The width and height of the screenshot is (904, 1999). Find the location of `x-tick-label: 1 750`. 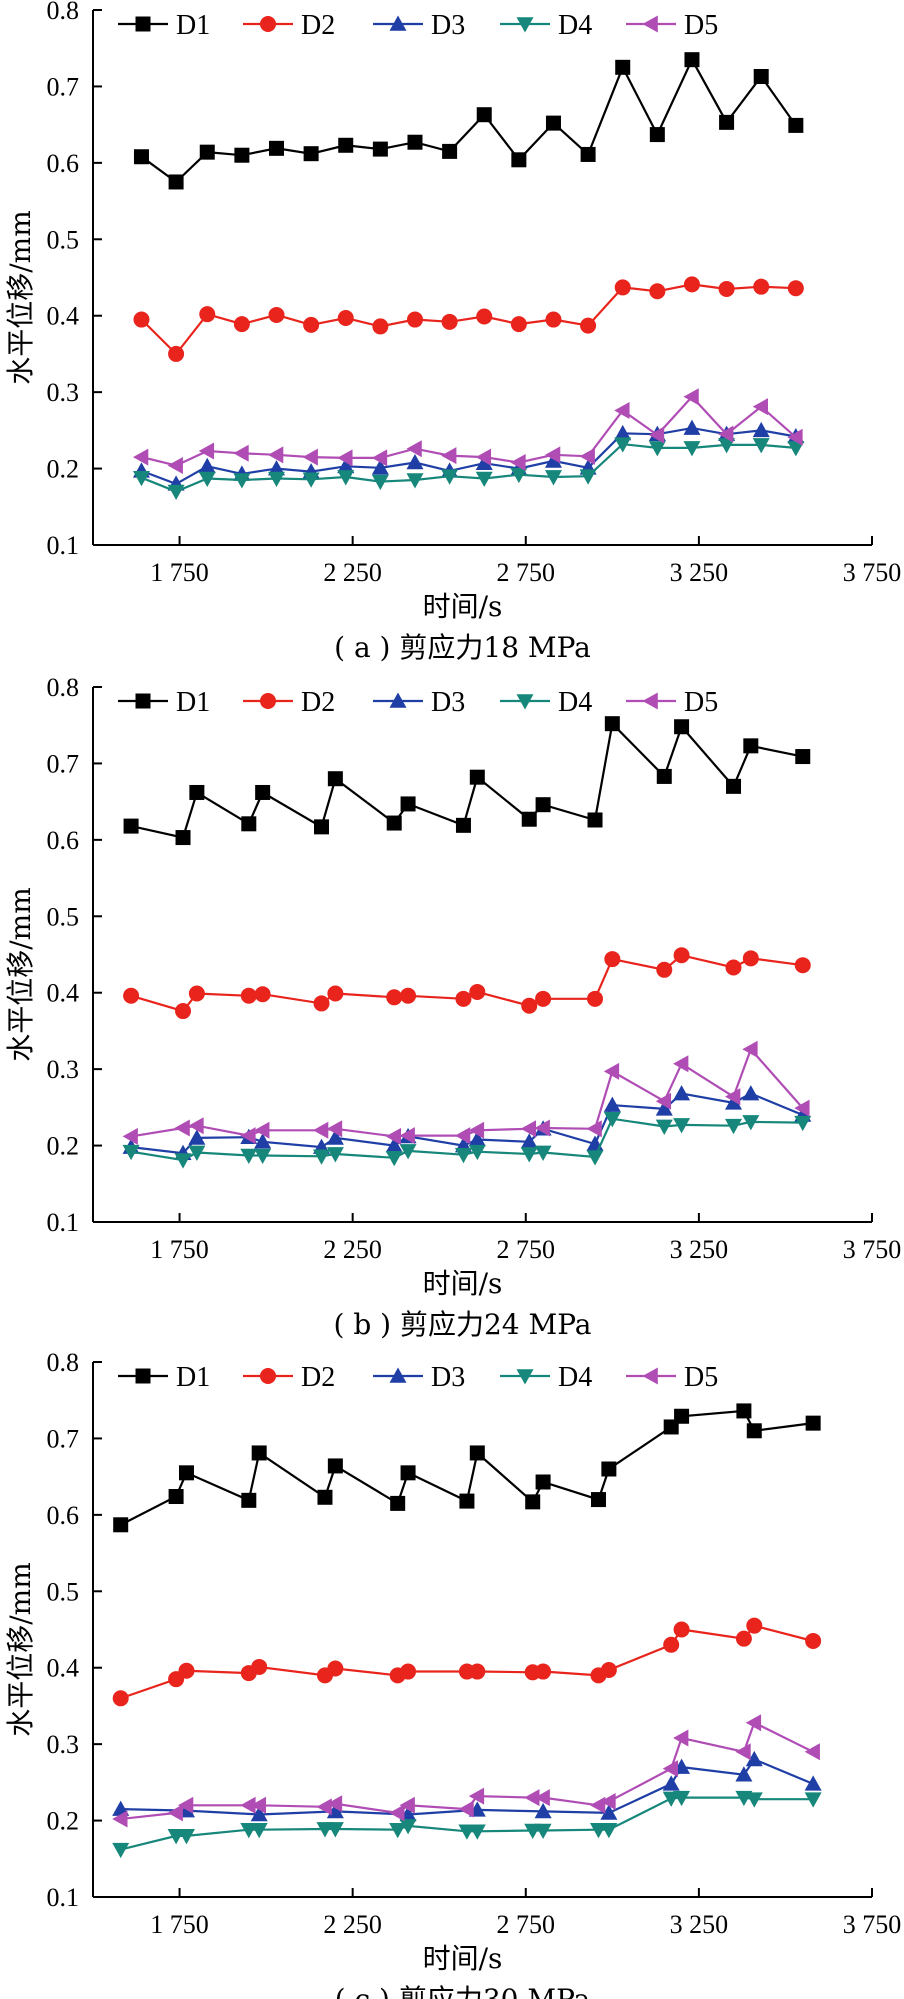

x-tick-label: 1 750 is located at coordinates (179, 1249).